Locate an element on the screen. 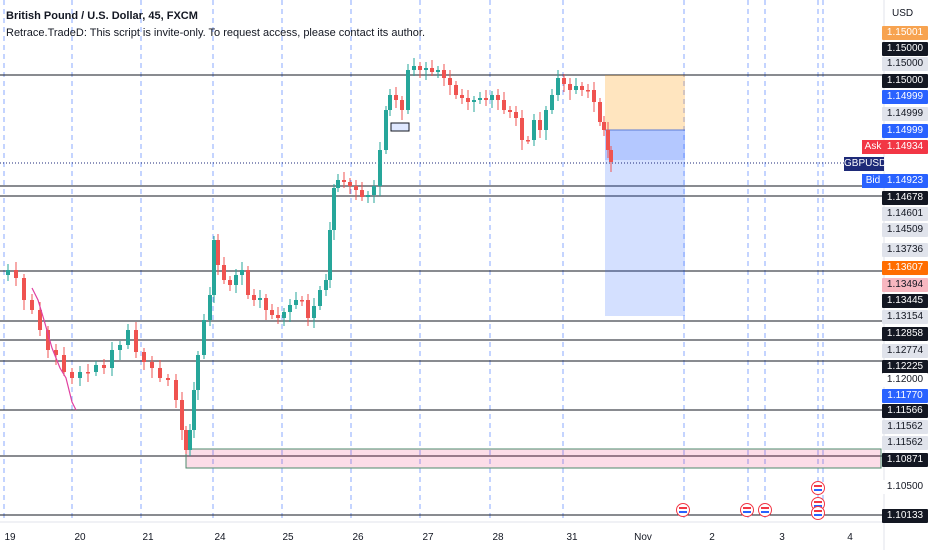 The width and height of the screenshot is (932, 550). price-label: 1.12774 is located at coordinates (905, 351).